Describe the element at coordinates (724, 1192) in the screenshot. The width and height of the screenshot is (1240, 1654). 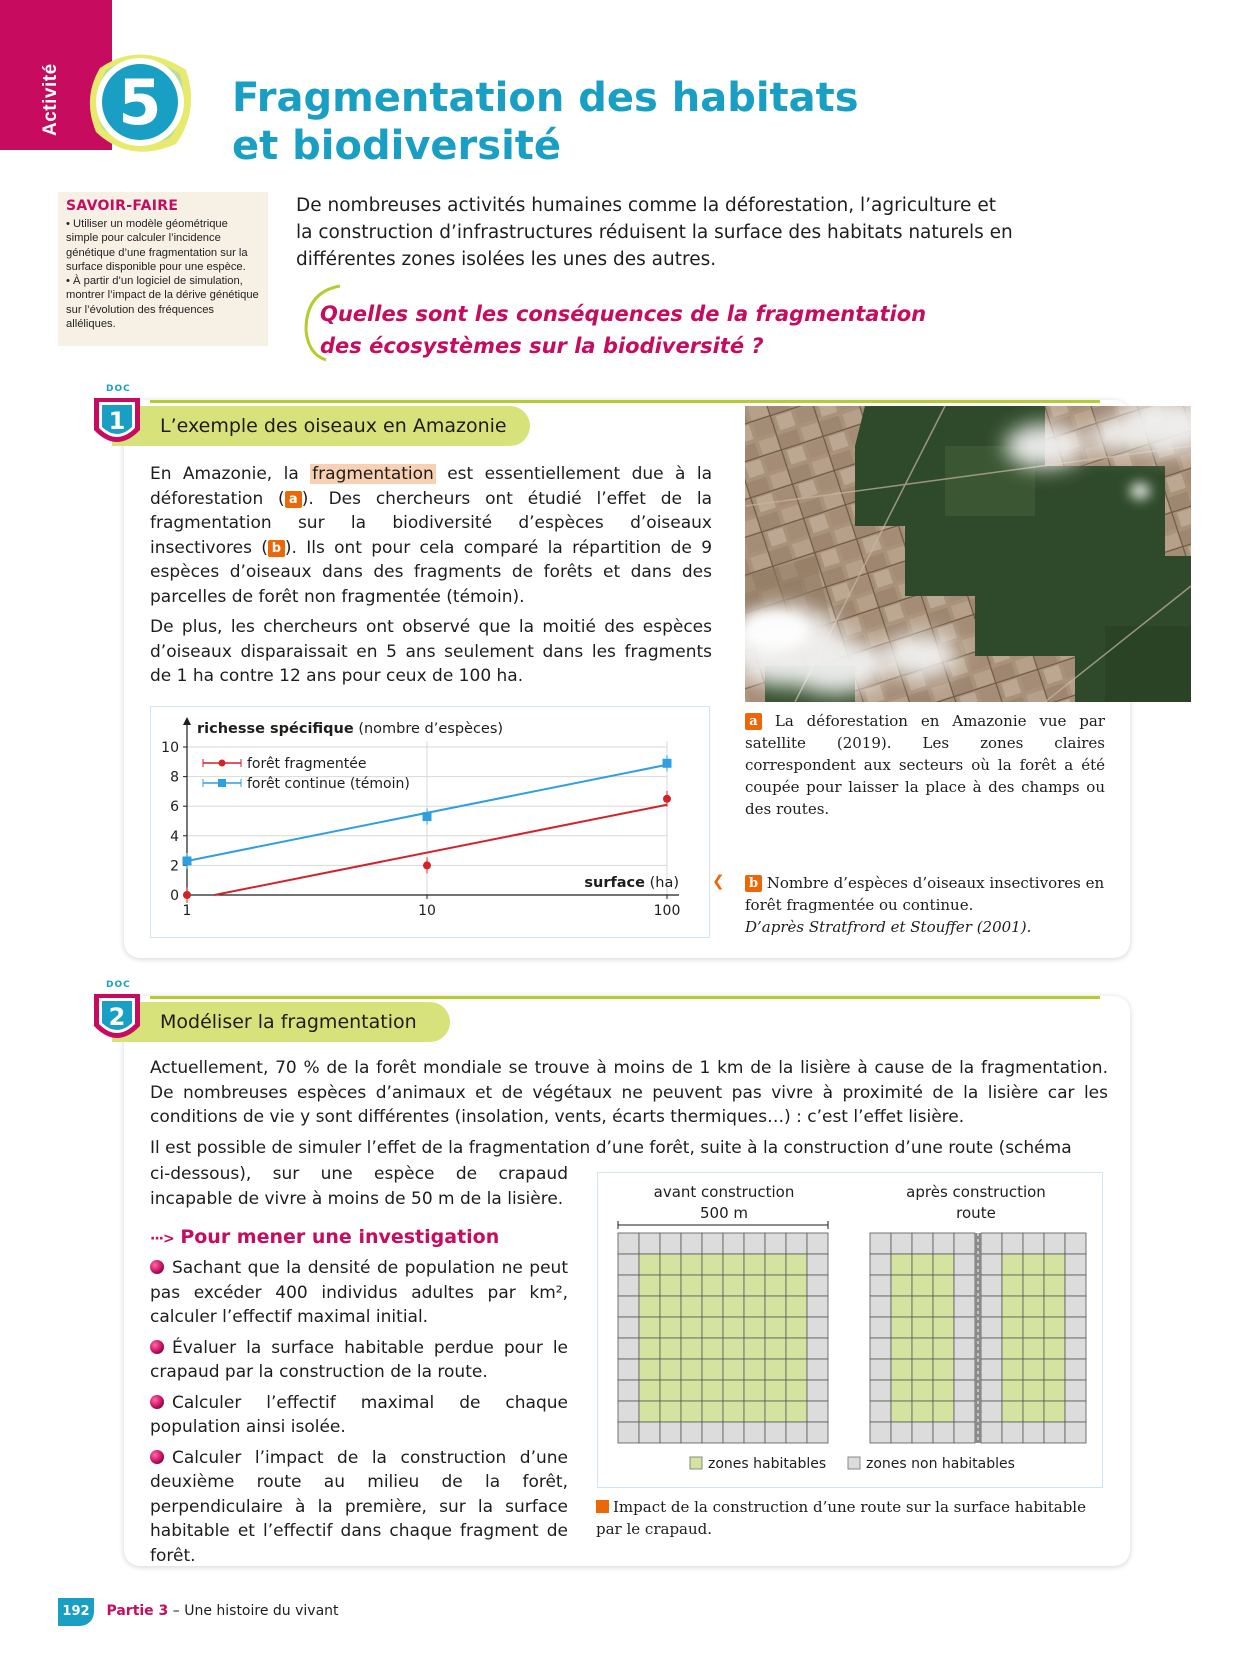
I see `before-title: avant construction` at that location.